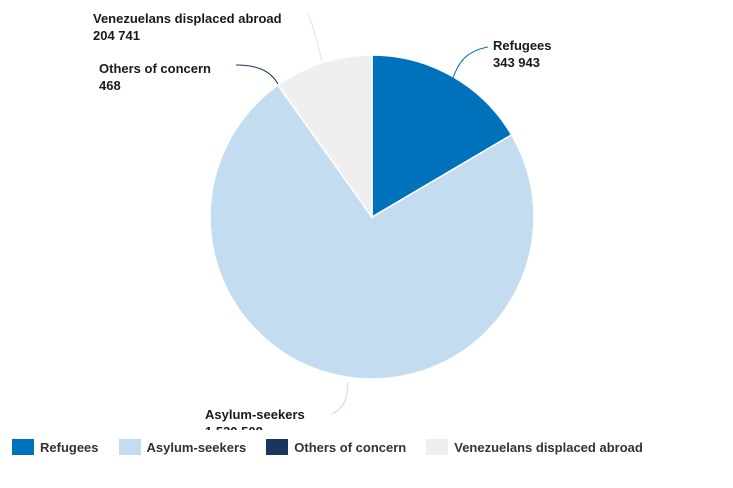 Image resolution: width=733 pixels, height=488 pixels. I want to click on legend-label-others-of-concern: Others of concern, so click(350, 447).